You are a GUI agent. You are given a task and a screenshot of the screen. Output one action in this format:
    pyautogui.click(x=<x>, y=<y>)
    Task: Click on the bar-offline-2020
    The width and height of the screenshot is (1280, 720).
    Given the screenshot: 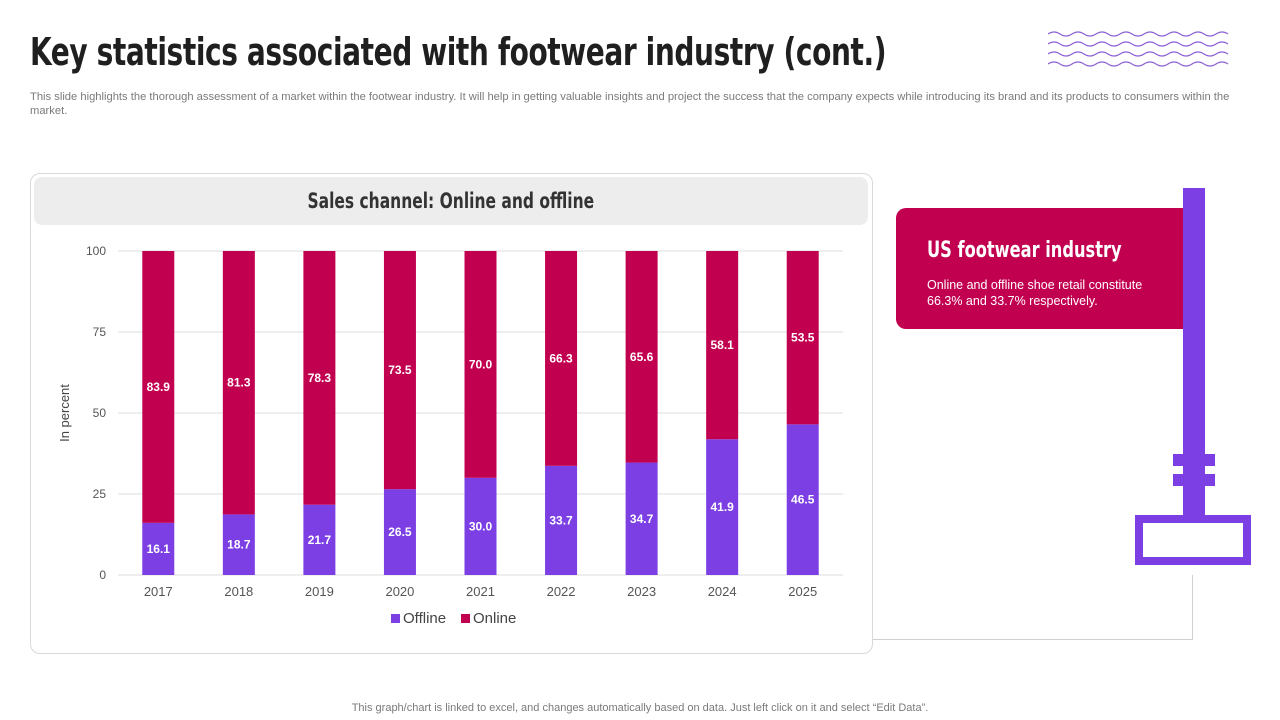 What is the action you would take?
    pyautogui.click(x=399, y=532)
    